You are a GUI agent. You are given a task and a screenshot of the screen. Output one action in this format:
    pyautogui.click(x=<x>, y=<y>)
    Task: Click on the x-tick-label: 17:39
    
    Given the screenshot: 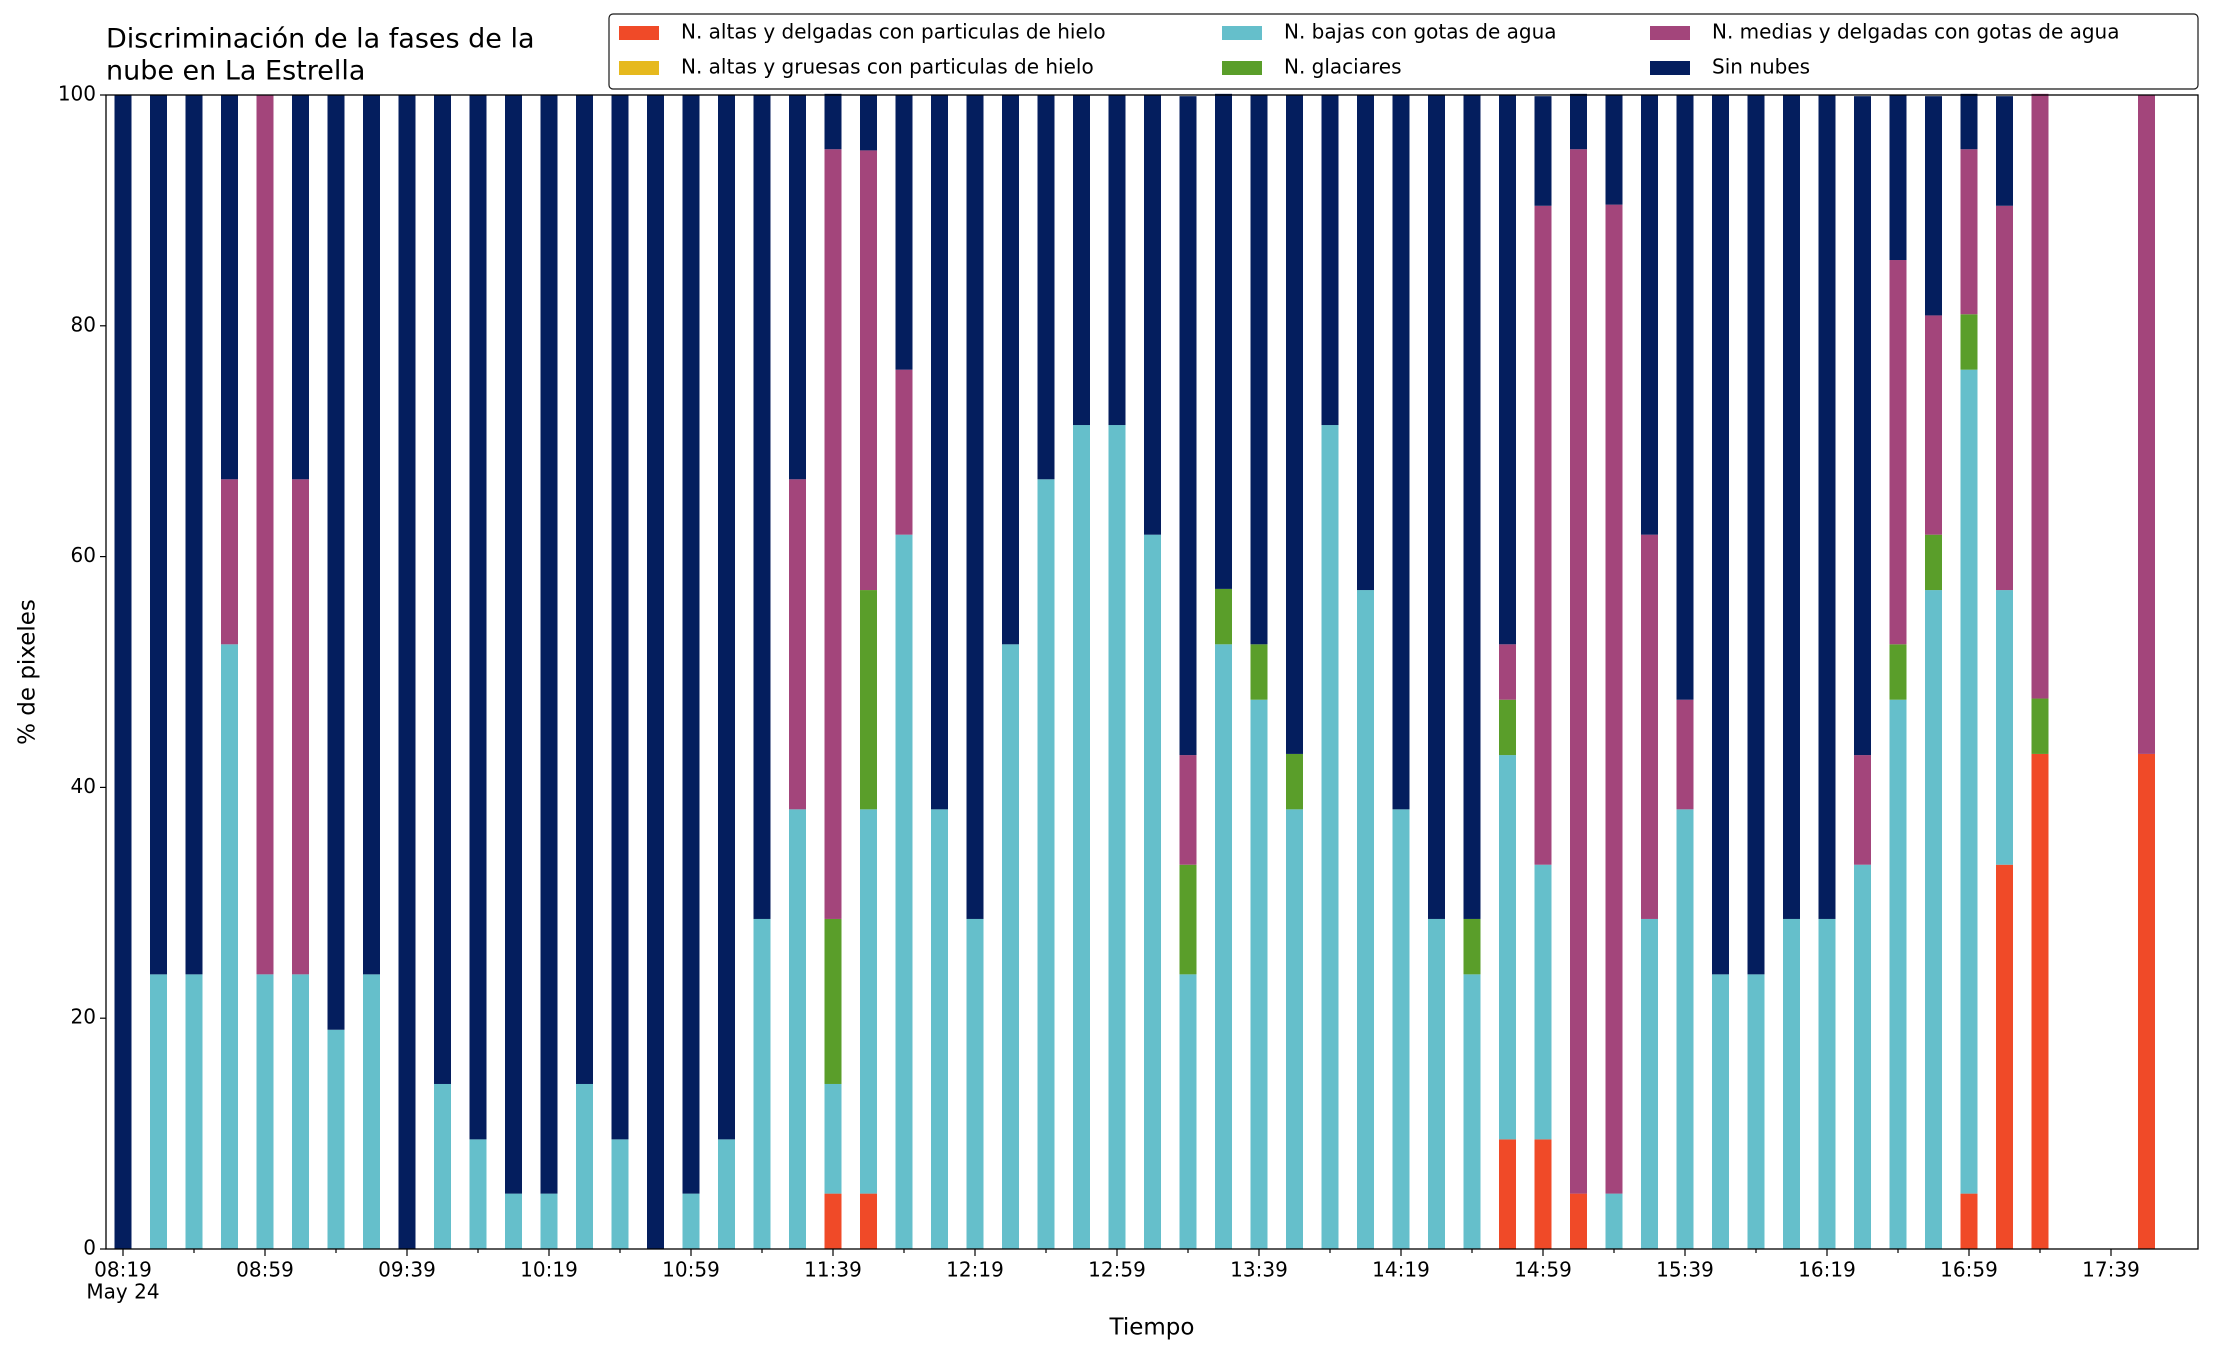 What is the action you would take?
    pyautogui.click(x=2111, y=1270)
    